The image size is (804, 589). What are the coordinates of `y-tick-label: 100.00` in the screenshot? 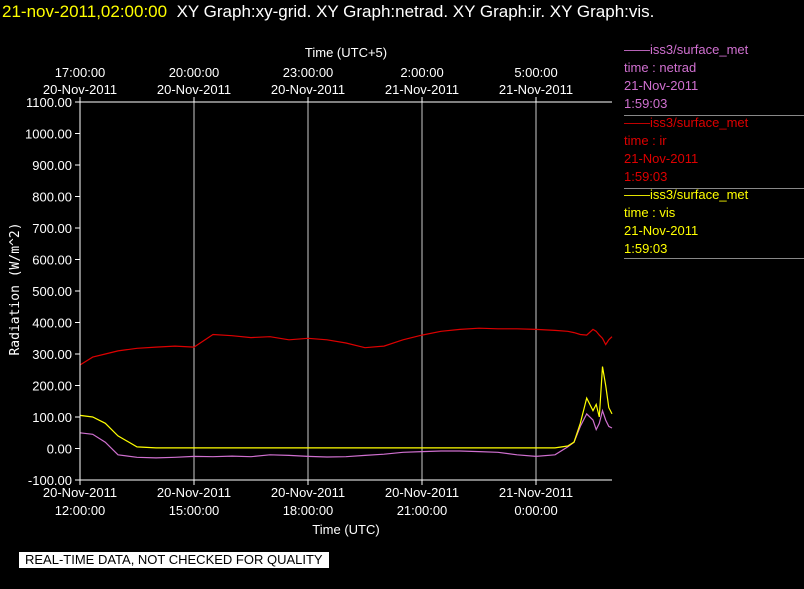 It's located at (52, 417).